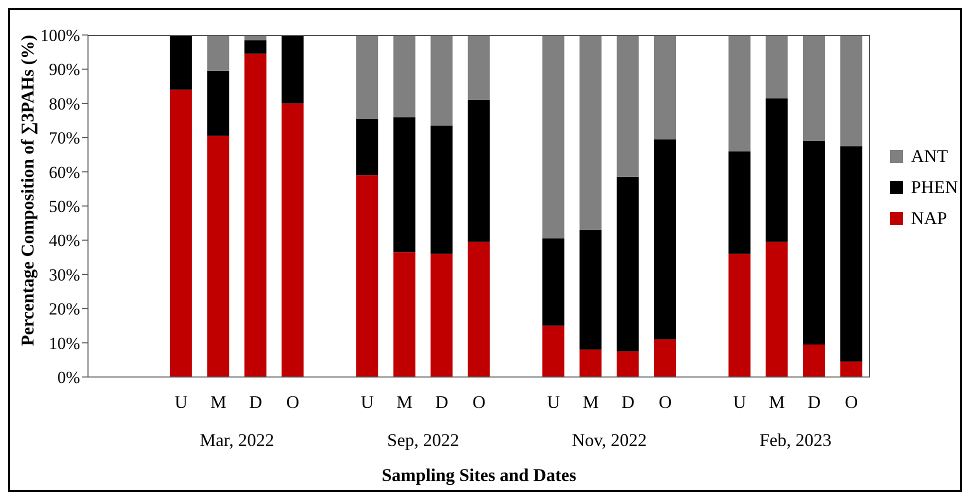 The height and width of the screenshot is (501, 970). I want to click on y-tick-label: 20%, so click(64, 309).